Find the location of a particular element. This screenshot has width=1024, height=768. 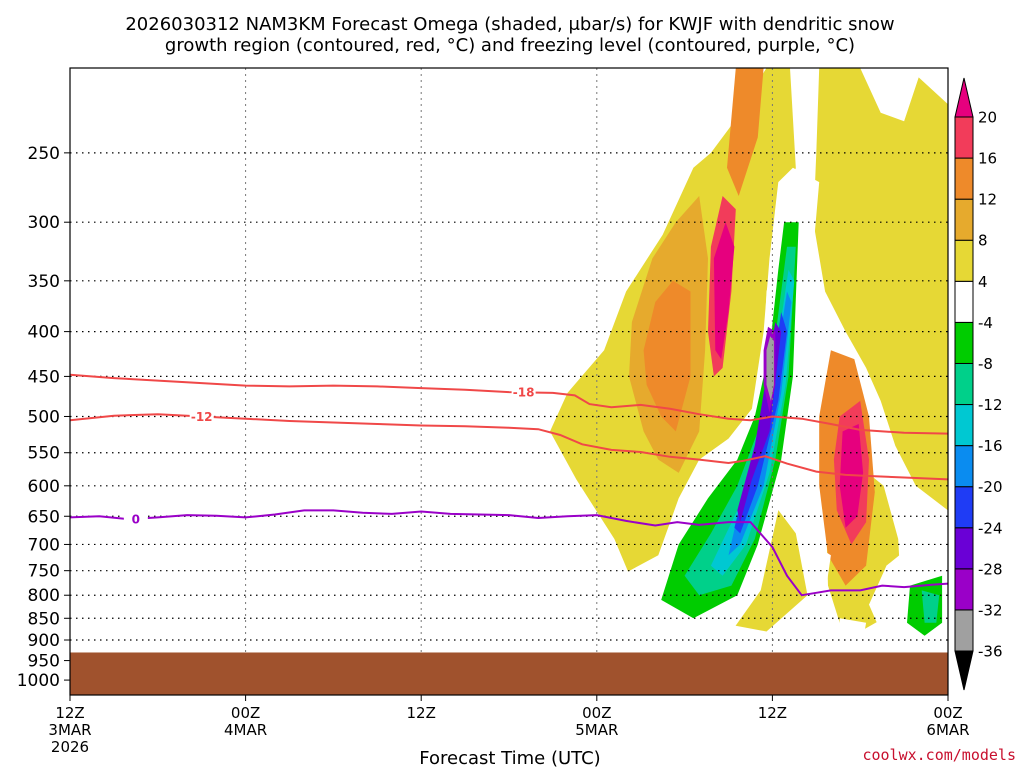

y-tick-label-1000: 1000 is located at coordinates (38, 681).